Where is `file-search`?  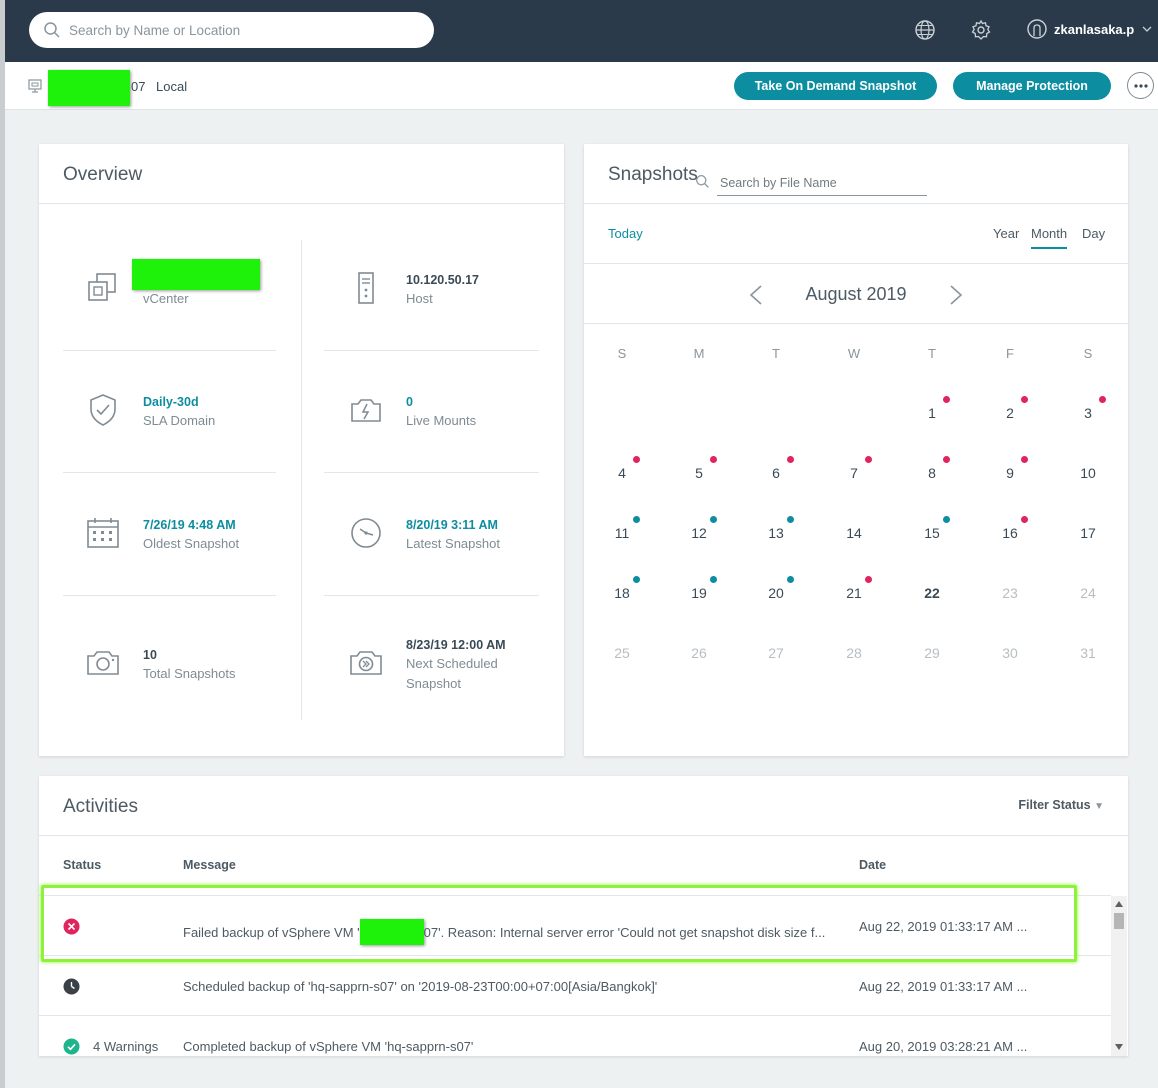 file-search is located at coordinates (811, 183).